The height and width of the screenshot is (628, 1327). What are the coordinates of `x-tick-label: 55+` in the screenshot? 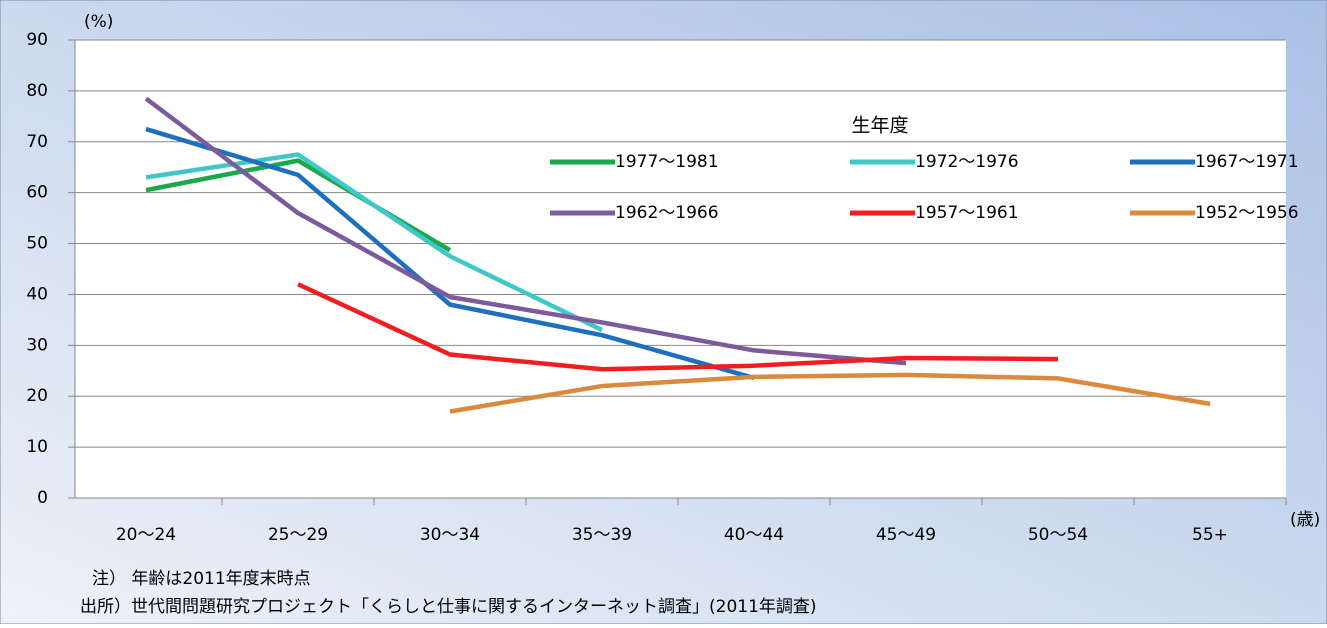 It's located at (1210, 535).